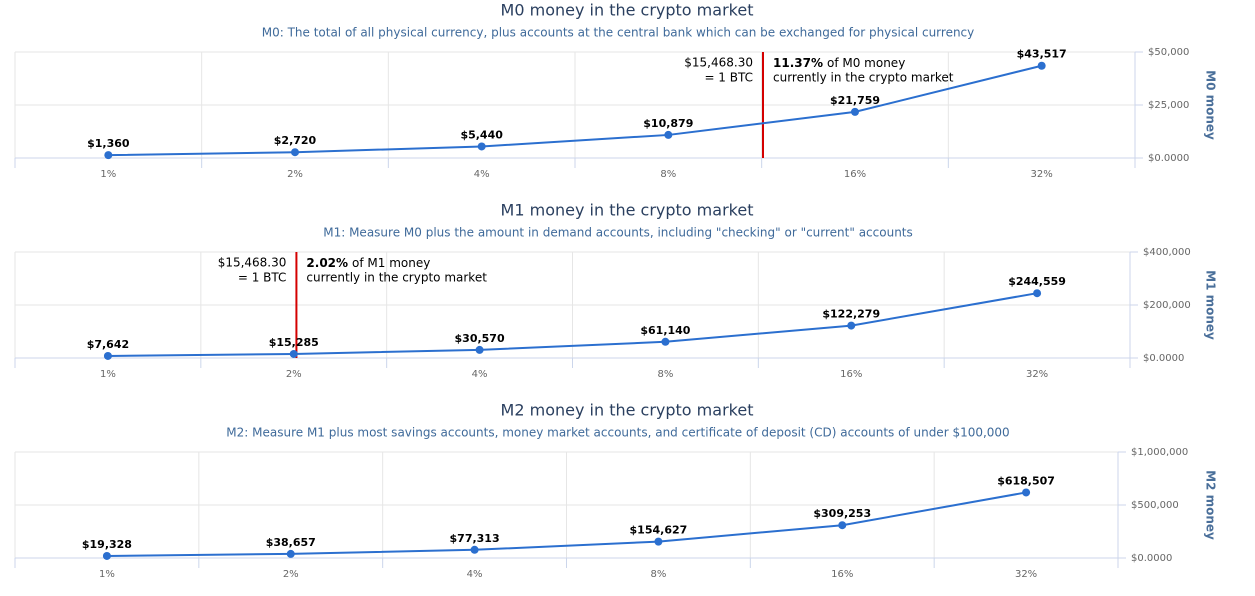  I want to click on data-label: $2,720, so click(295, 140).